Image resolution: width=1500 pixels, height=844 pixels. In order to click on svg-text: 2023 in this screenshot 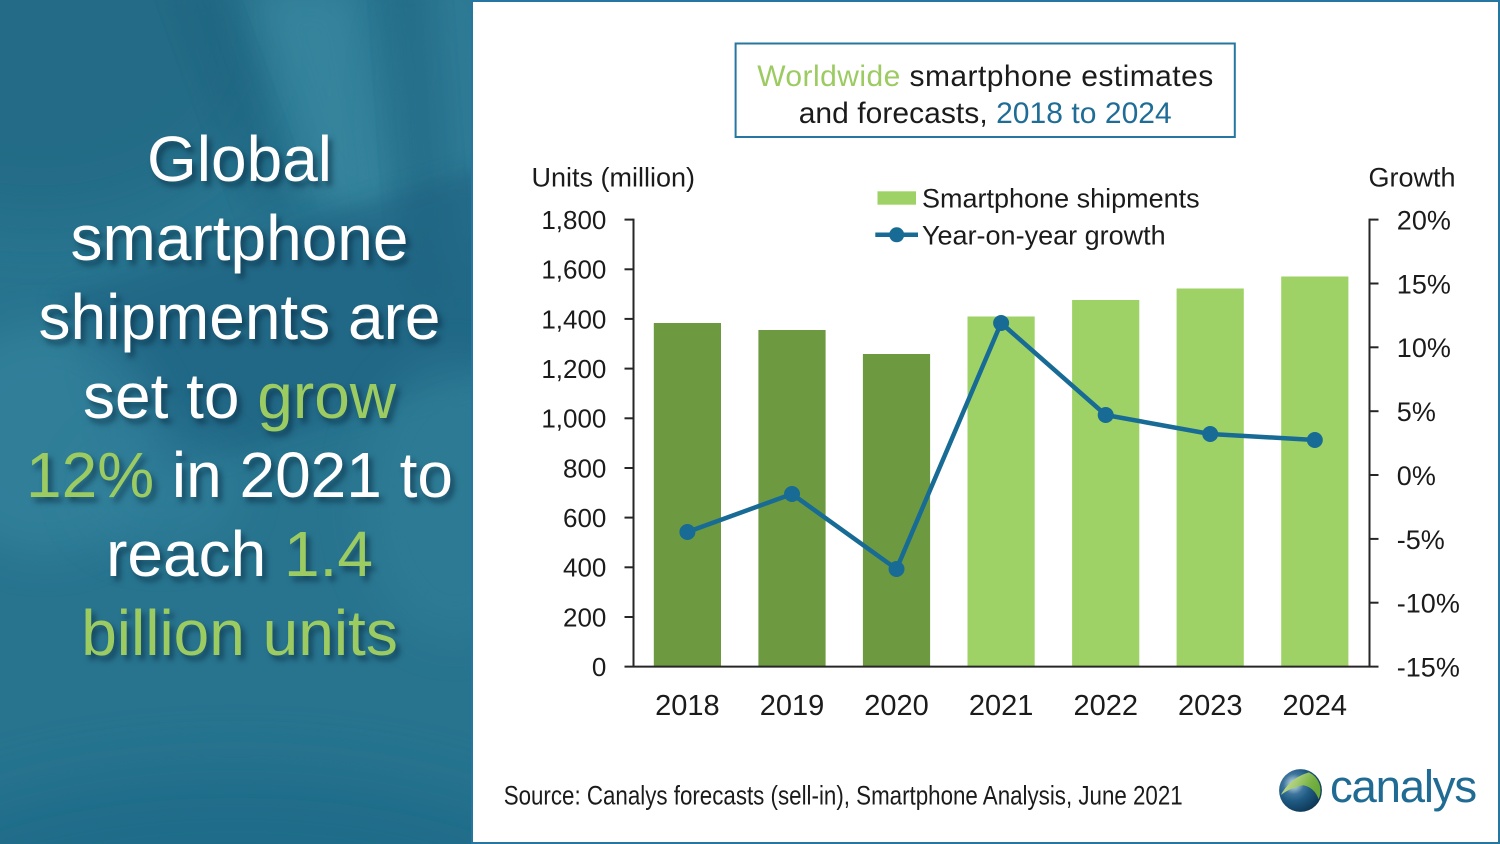, I will do `click(1210, 706)`.